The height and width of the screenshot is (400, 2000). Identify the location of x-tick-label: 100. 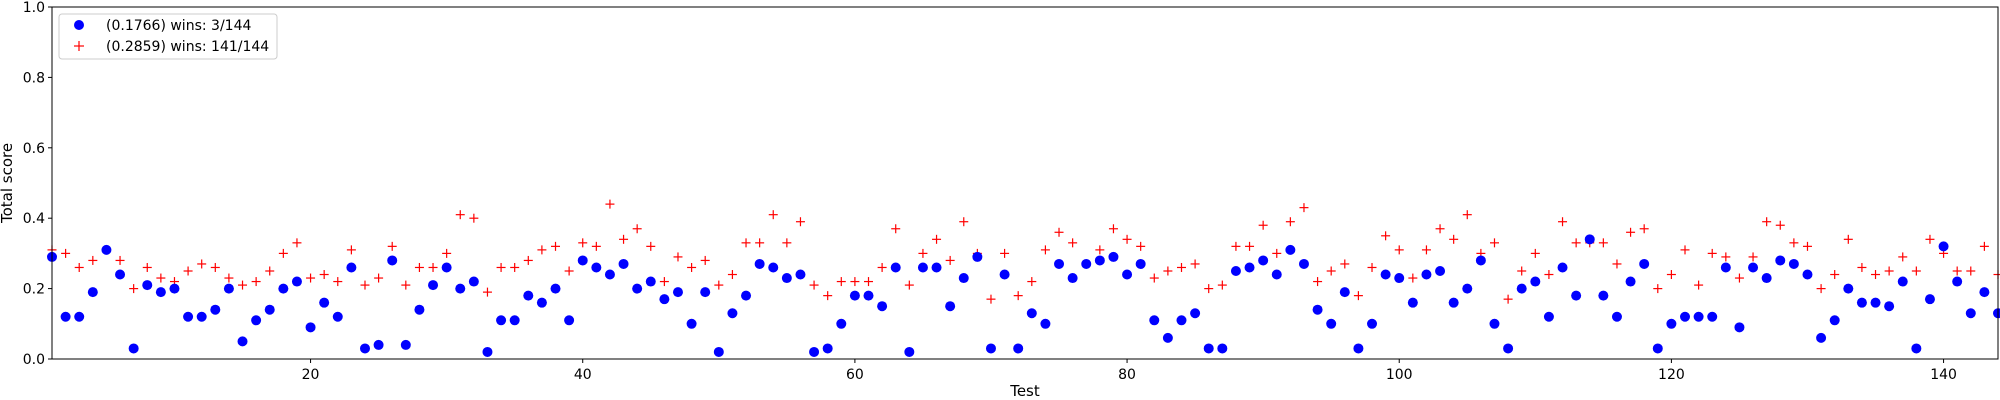
(1399, 375).